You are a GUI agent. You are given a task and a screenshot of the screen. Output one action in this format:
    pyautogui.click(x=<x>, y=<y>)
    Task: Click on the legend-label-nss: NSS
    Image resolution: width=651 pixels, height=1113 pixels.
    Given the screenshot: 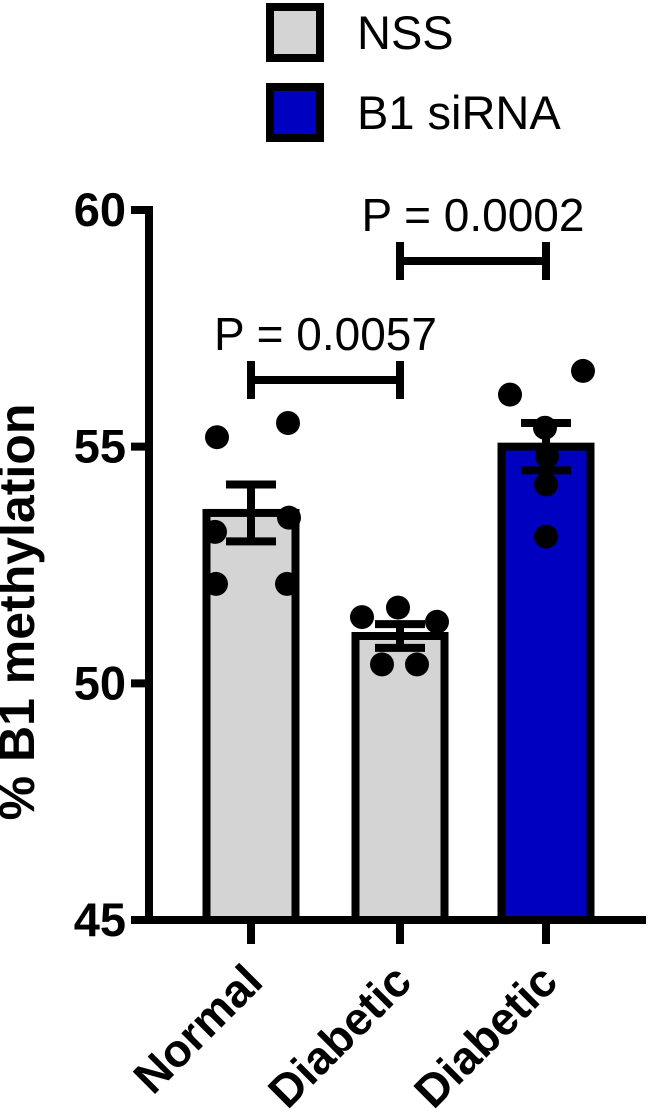 What is the action you would take?
    pyautogui.click(x=405, y=32)
    